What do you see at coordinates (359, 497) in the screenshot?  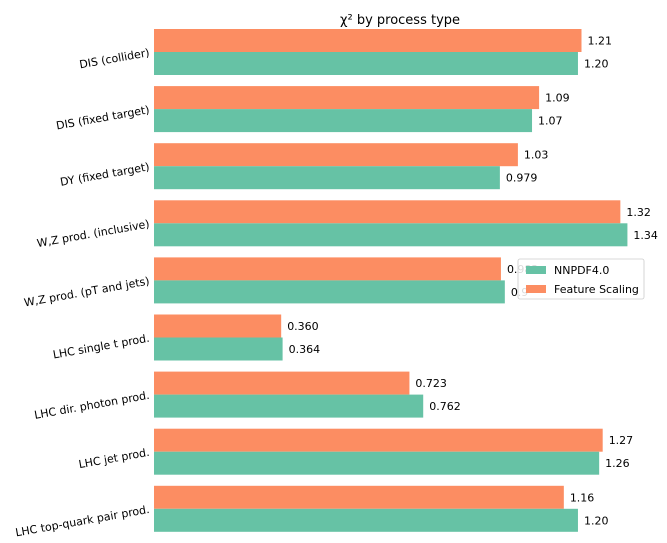 I see `bar-feature-scaling-lhc-top-quark-pair-prod` at bounding box center [359, 497].